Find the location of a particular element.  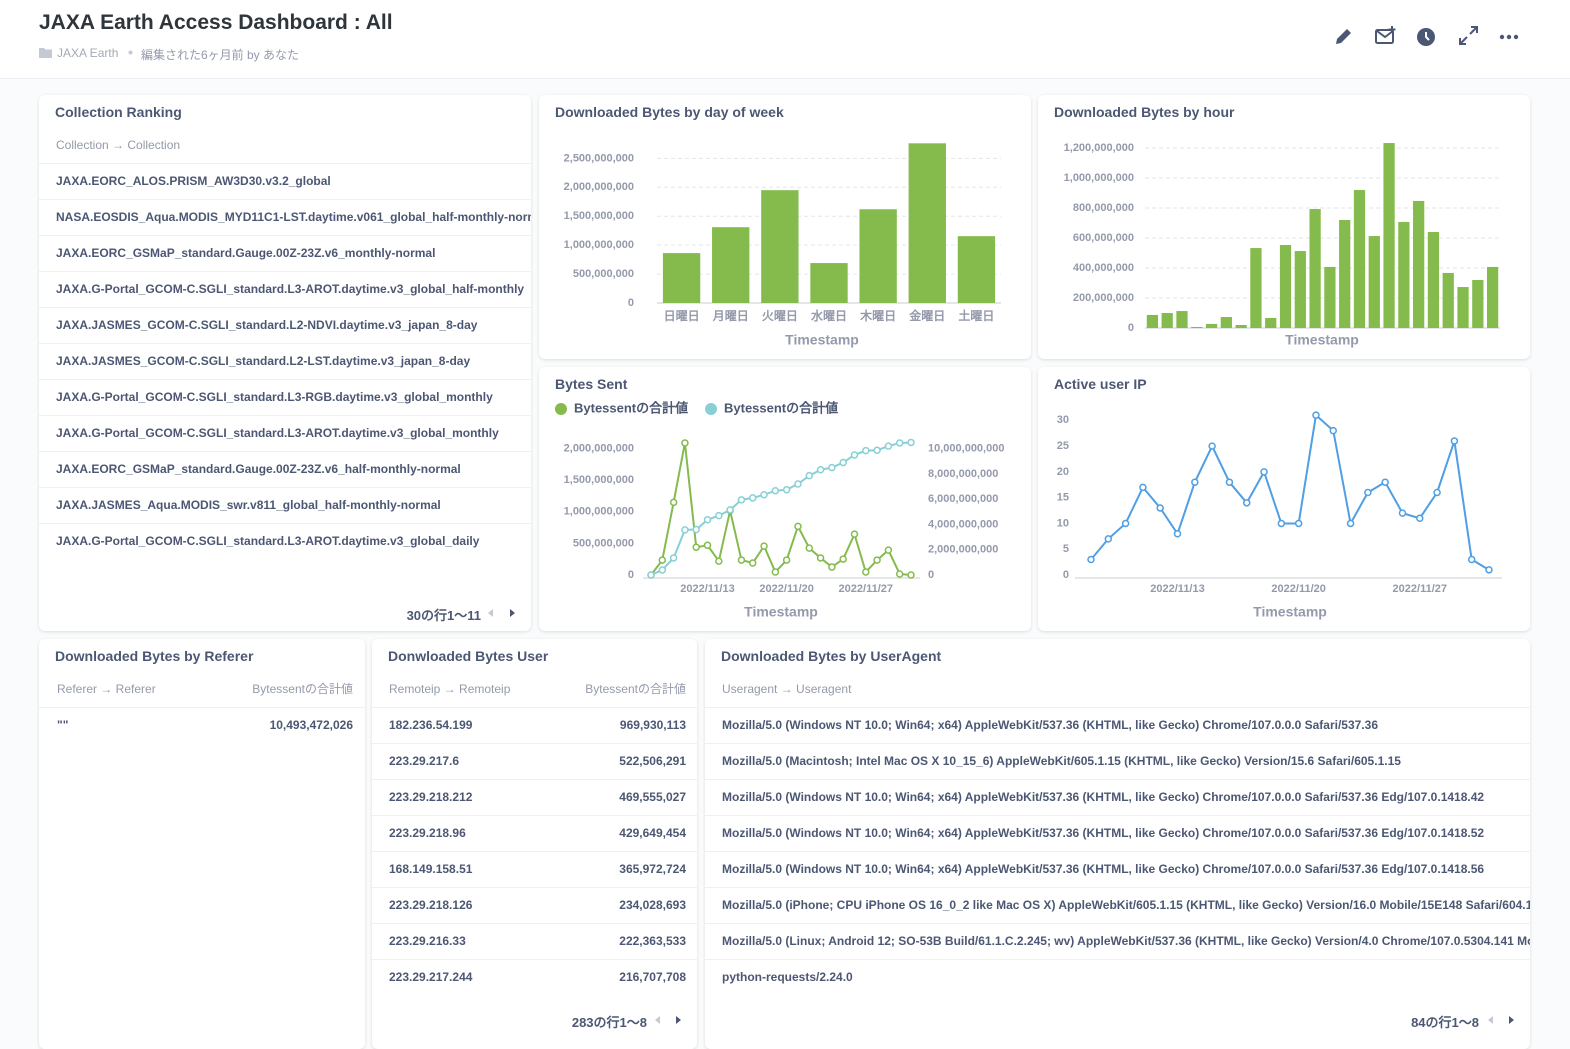

table-cell: "" is located at coordinates (63, 725).